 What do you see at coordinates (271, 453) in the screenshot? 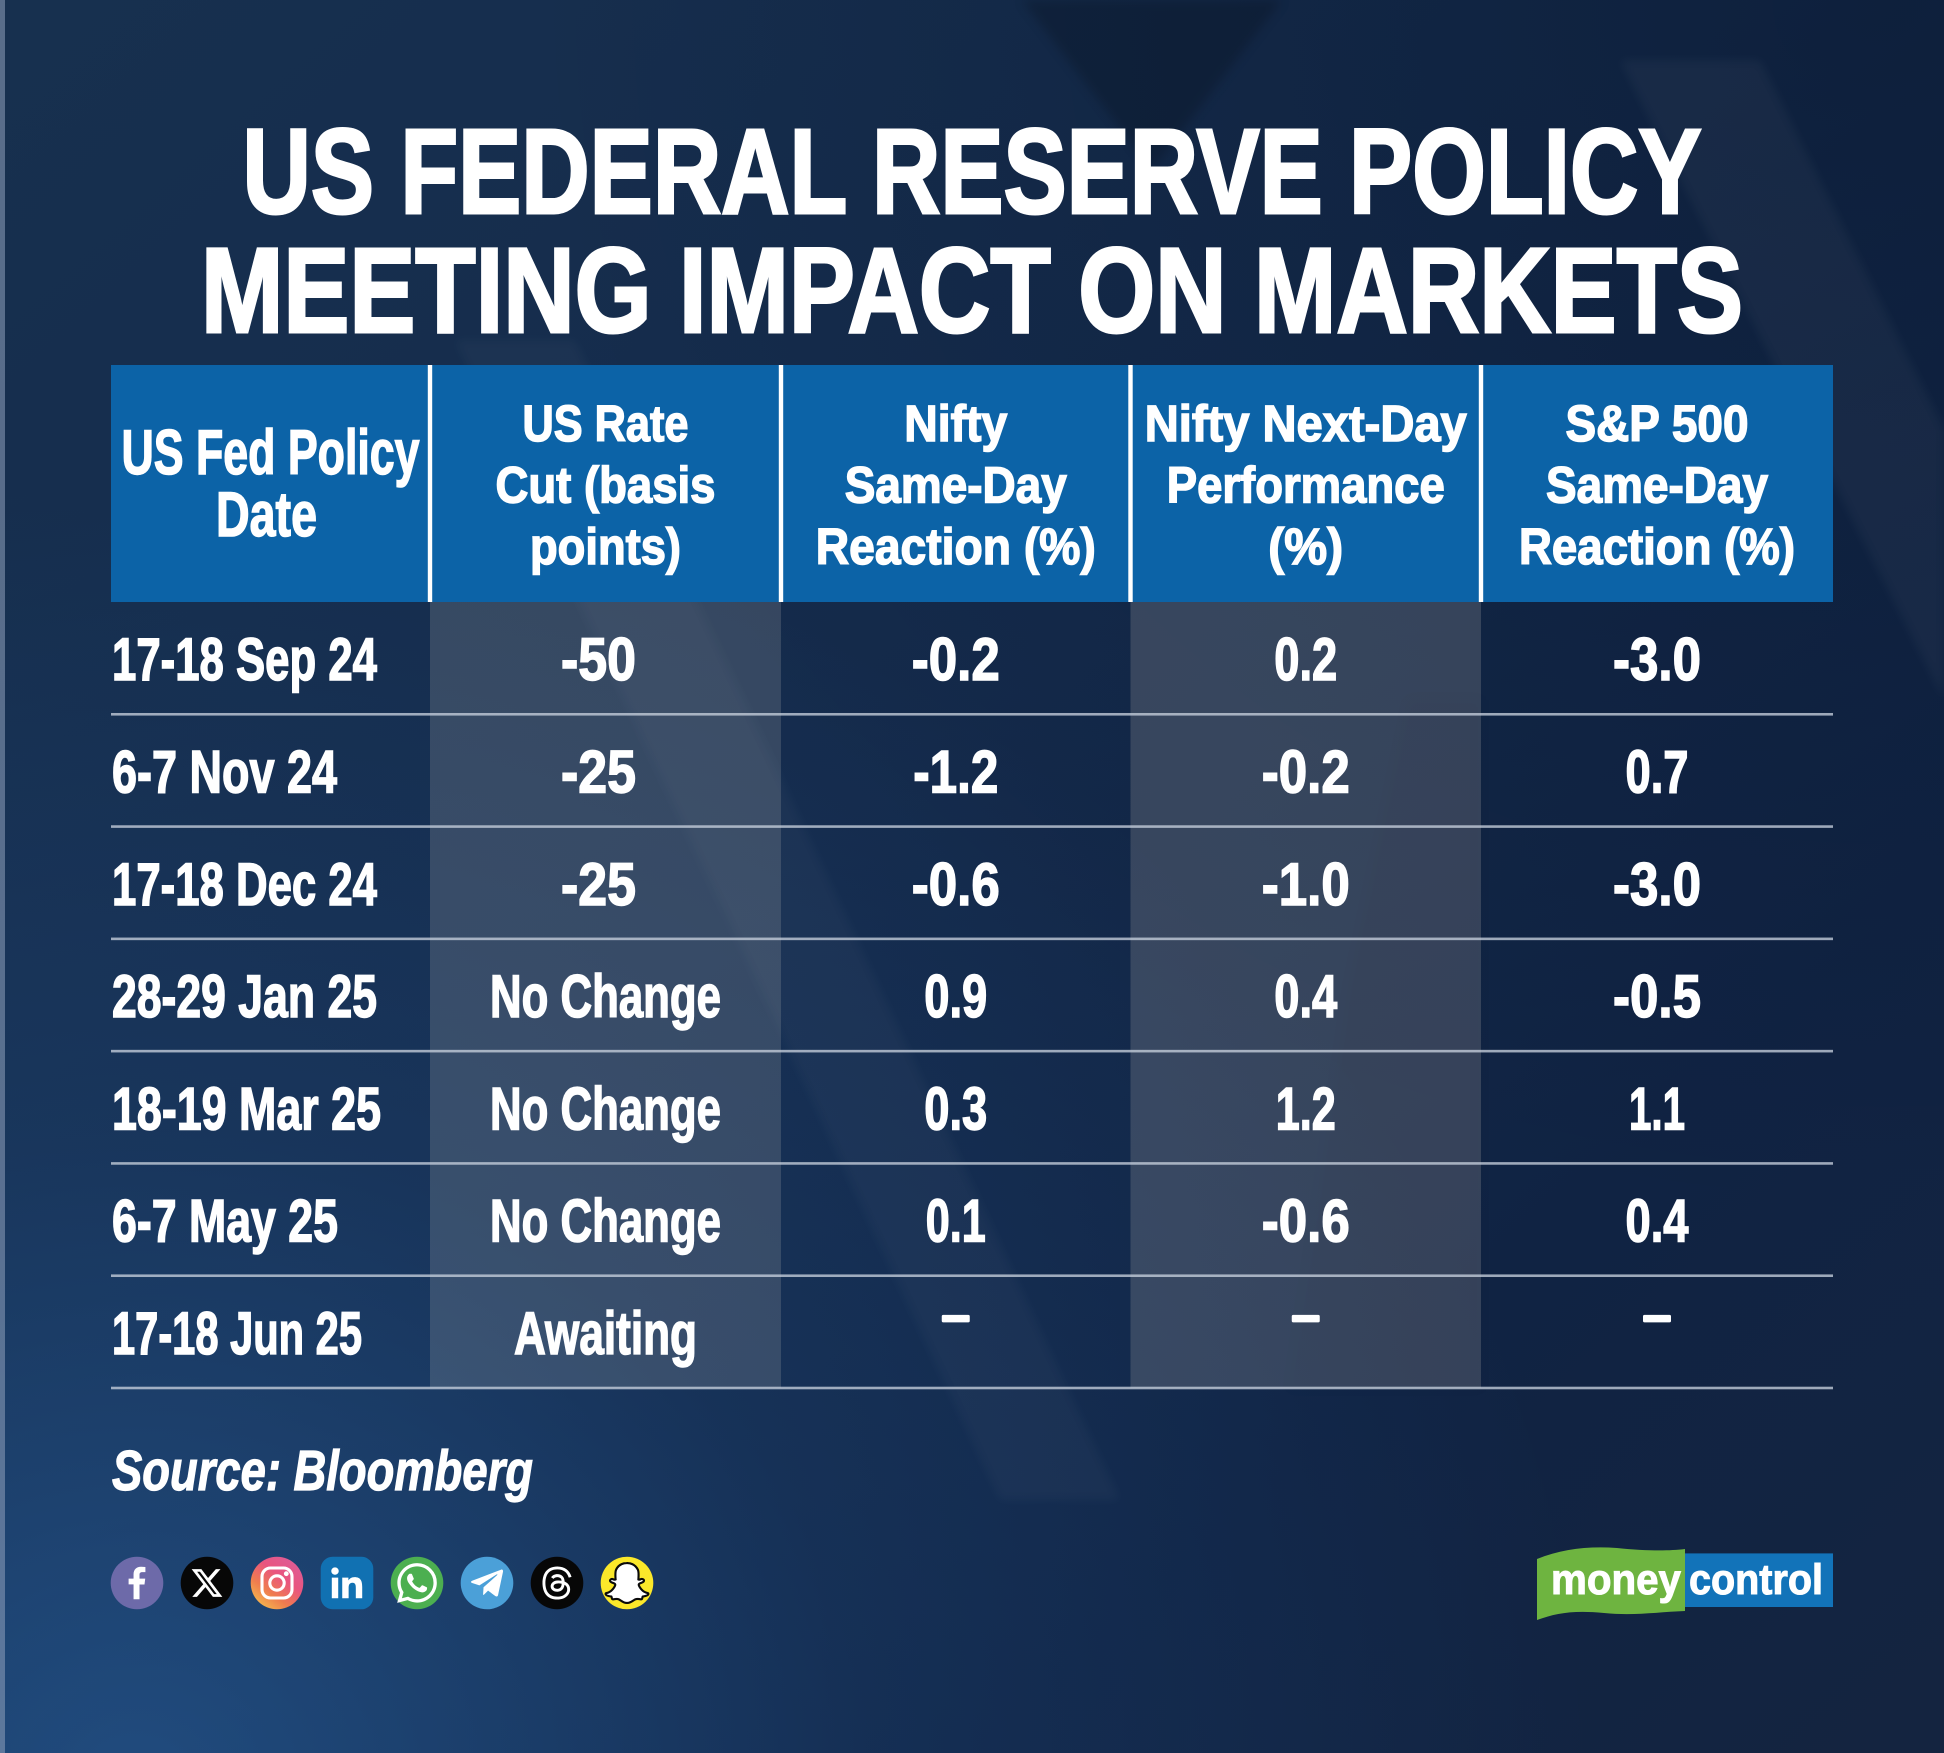
I see `svg-text: US Fed Policy` at bounding box center [271, 453].